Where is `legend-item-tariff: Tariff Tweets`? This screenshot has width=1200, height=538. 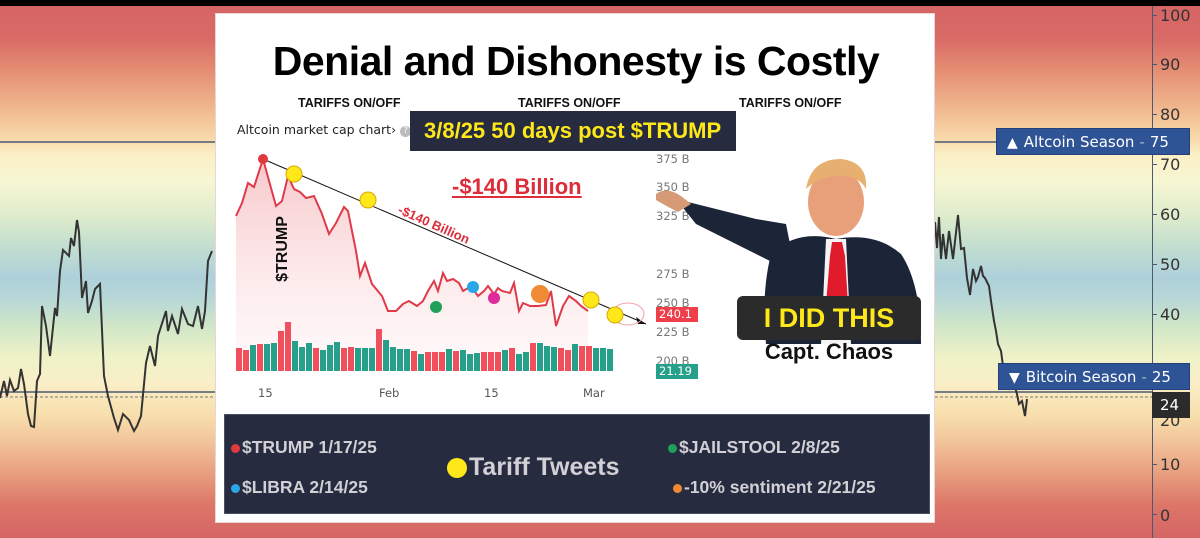
legend-item-tariff: Tariff Tweets is located at coordinates (533, 467).